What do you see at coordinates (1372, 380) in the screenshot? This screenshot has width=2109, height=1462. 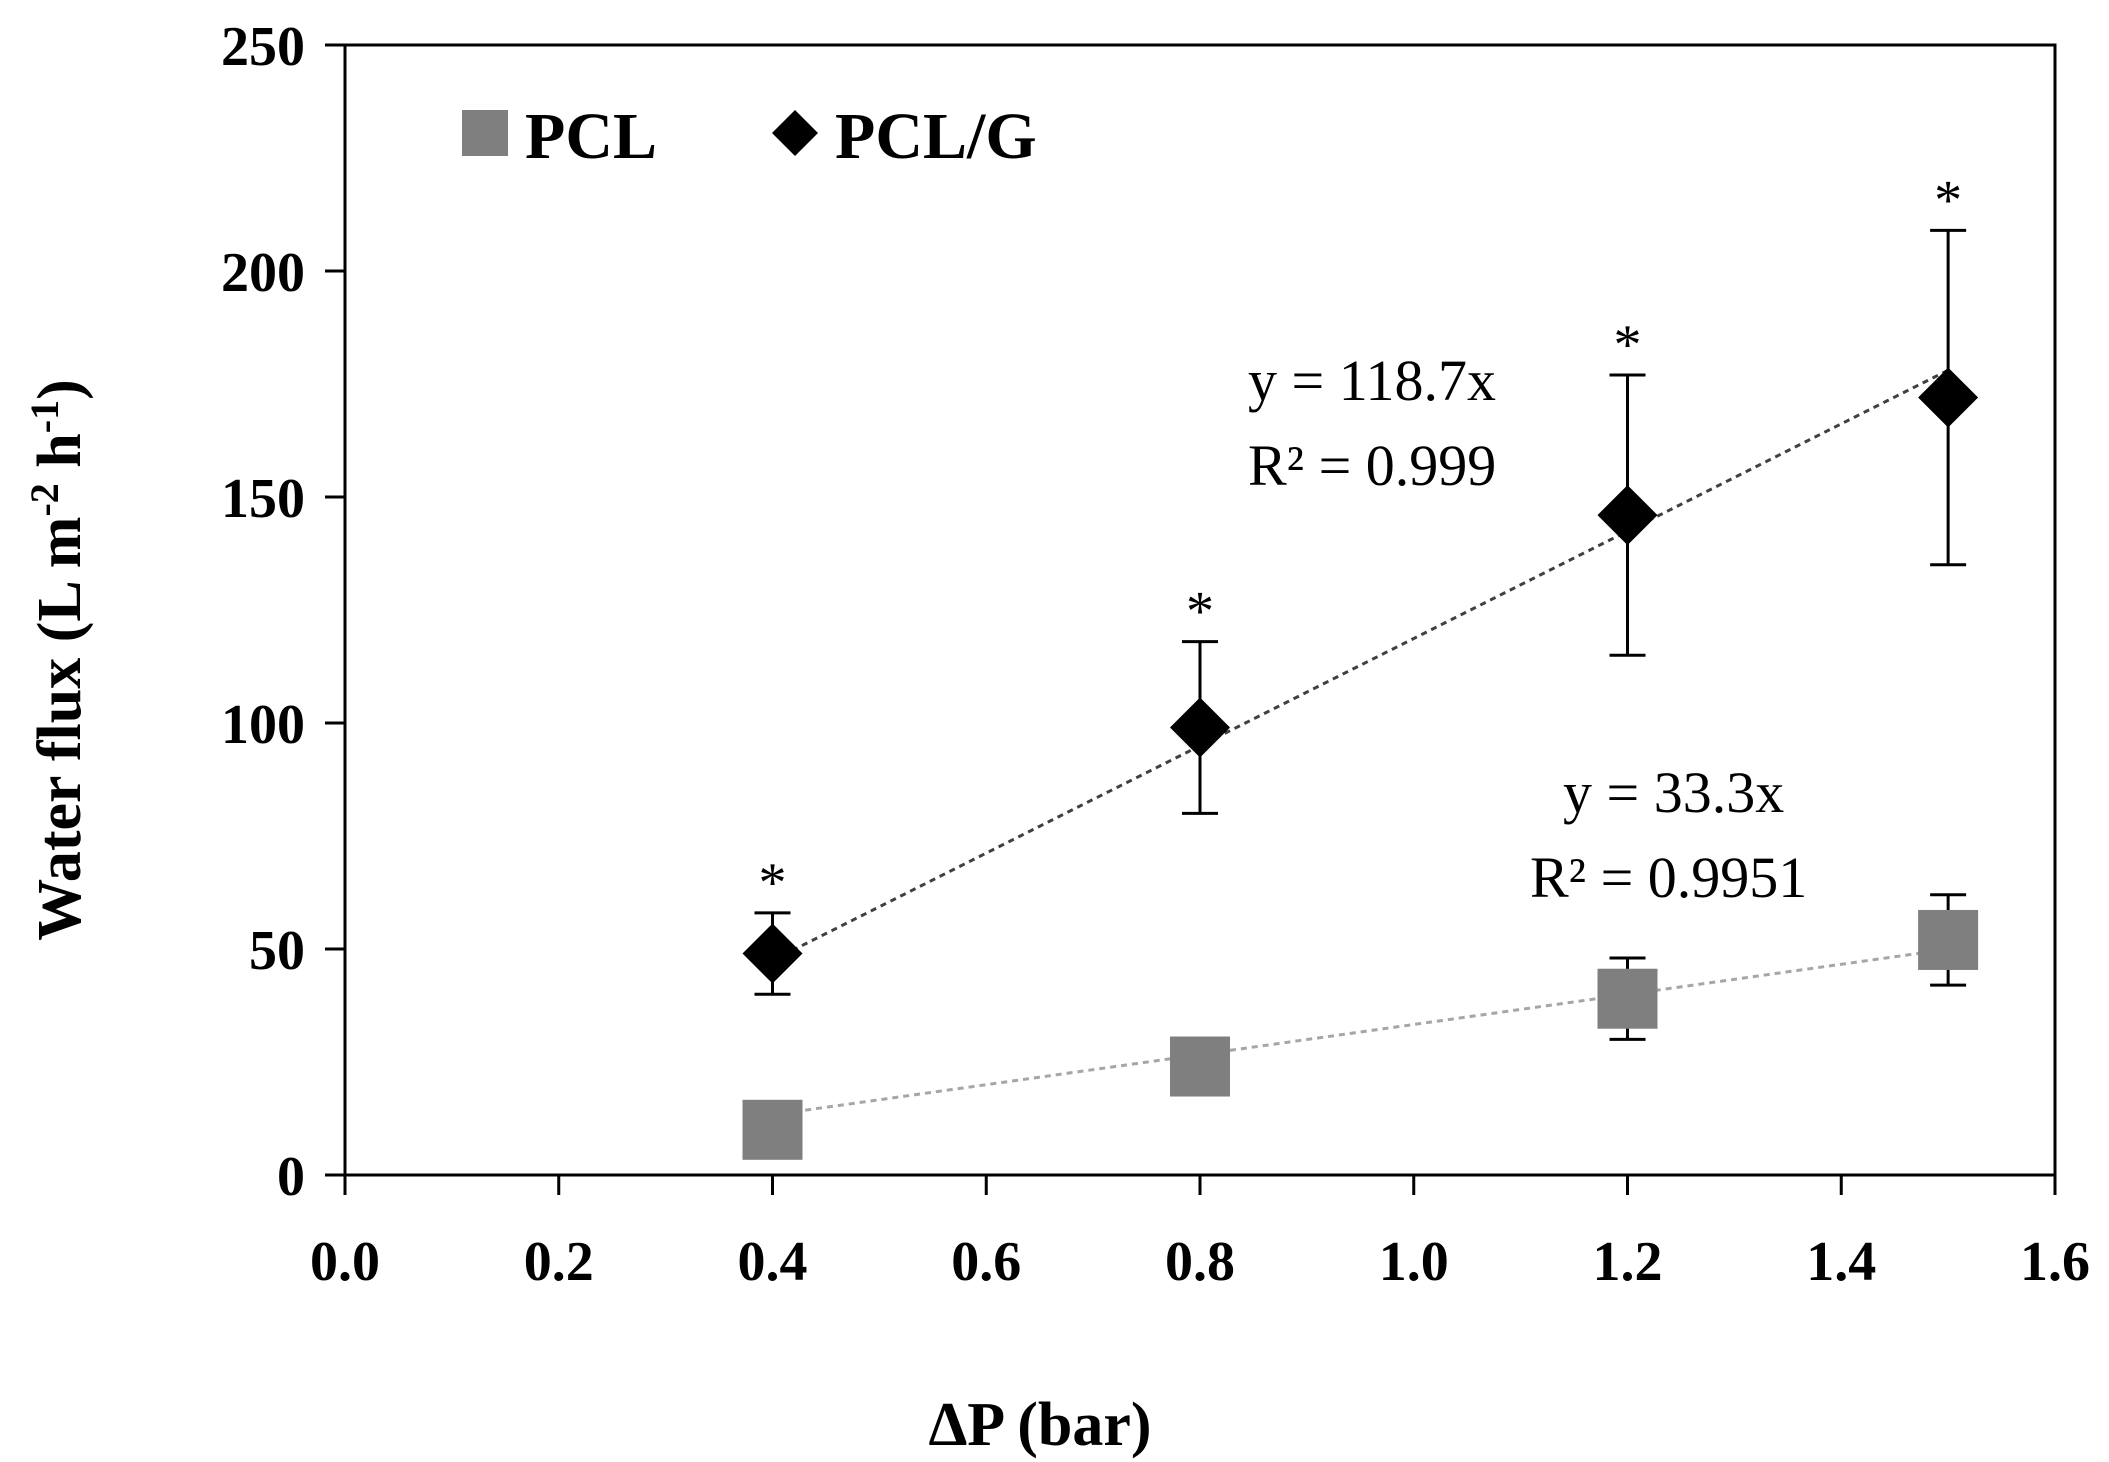 I see `pclg-equation-label: y = 118.7x` at bounding box center [1372, 380].